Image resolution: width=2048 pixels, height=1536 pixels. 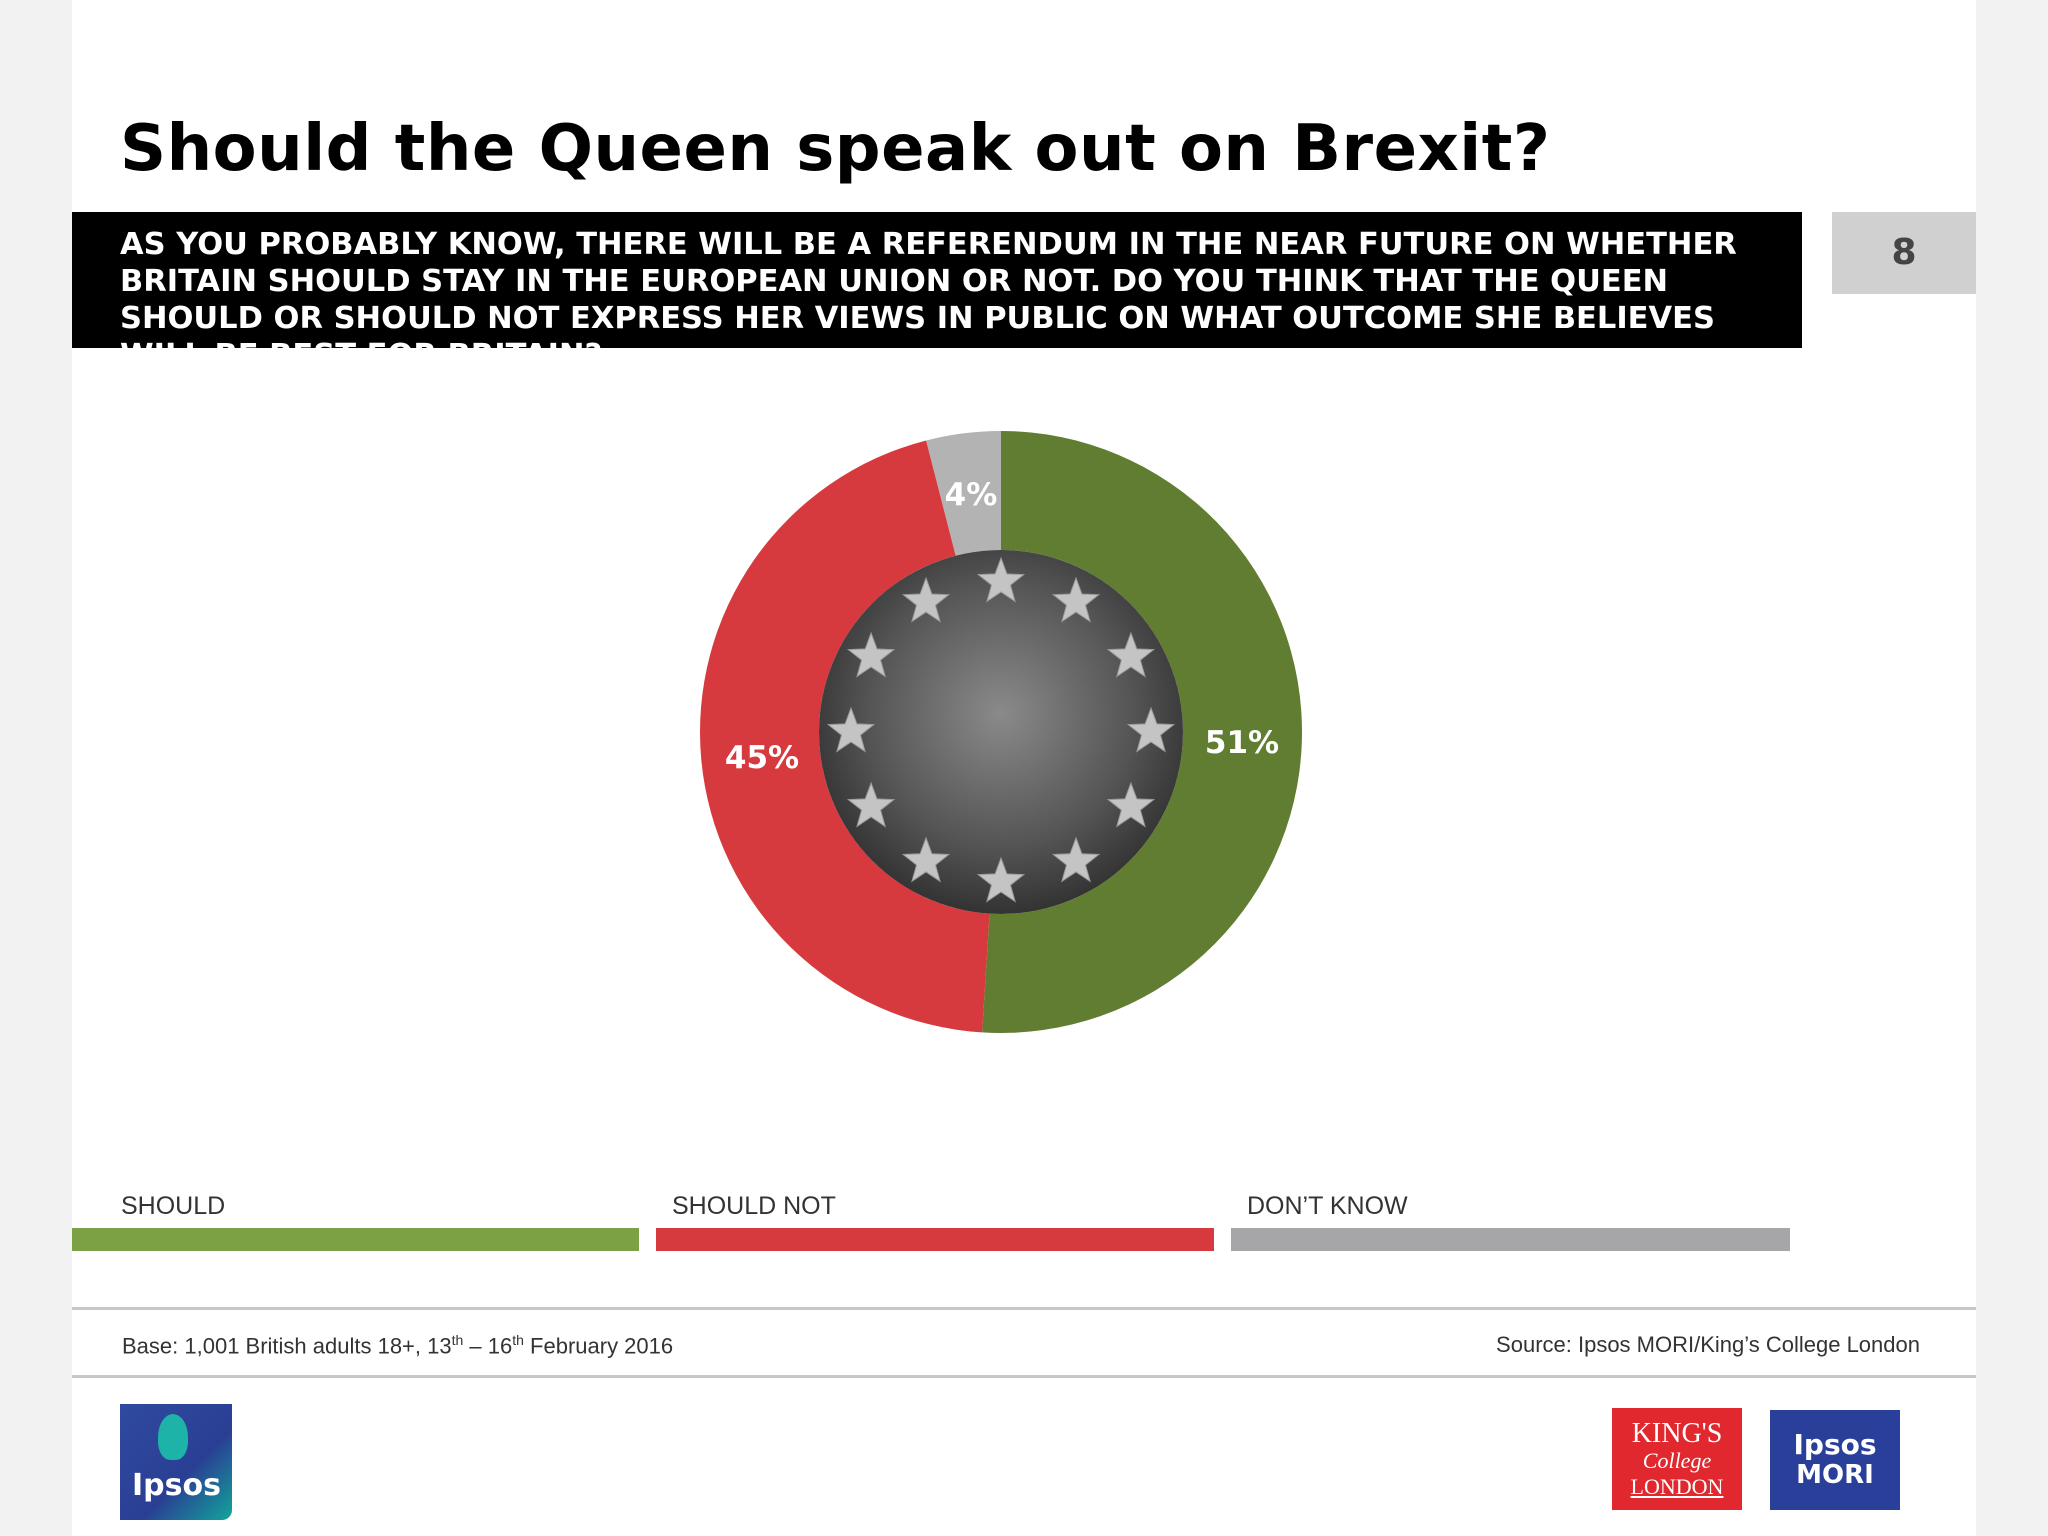 What do you see at coordinates (1024, 1376) in the screenshot?
I see `footer-divider-bottom` at bounding box center [1024, 1376].